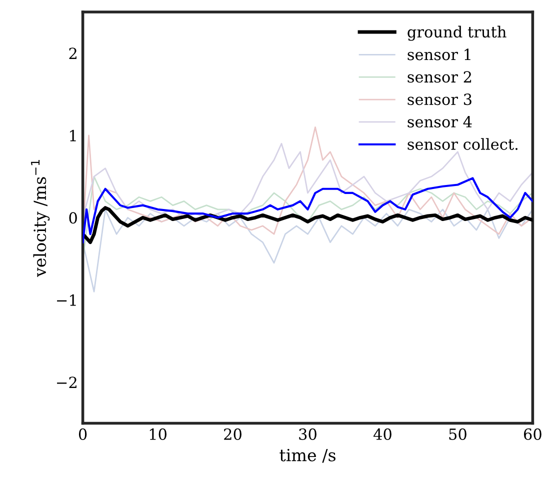 The height and width of the screenshot is (481, 552). I want to click on y-tick-label: −1, so click(66, 300).